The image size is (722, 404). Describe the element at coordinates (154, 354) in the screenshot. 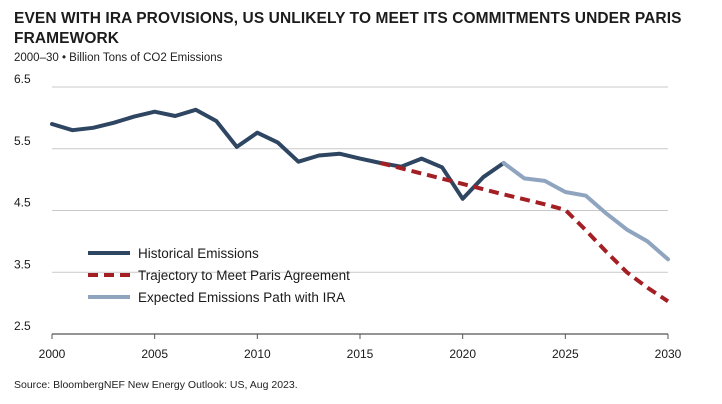

I see `x-tick-label: 2005` at that location.